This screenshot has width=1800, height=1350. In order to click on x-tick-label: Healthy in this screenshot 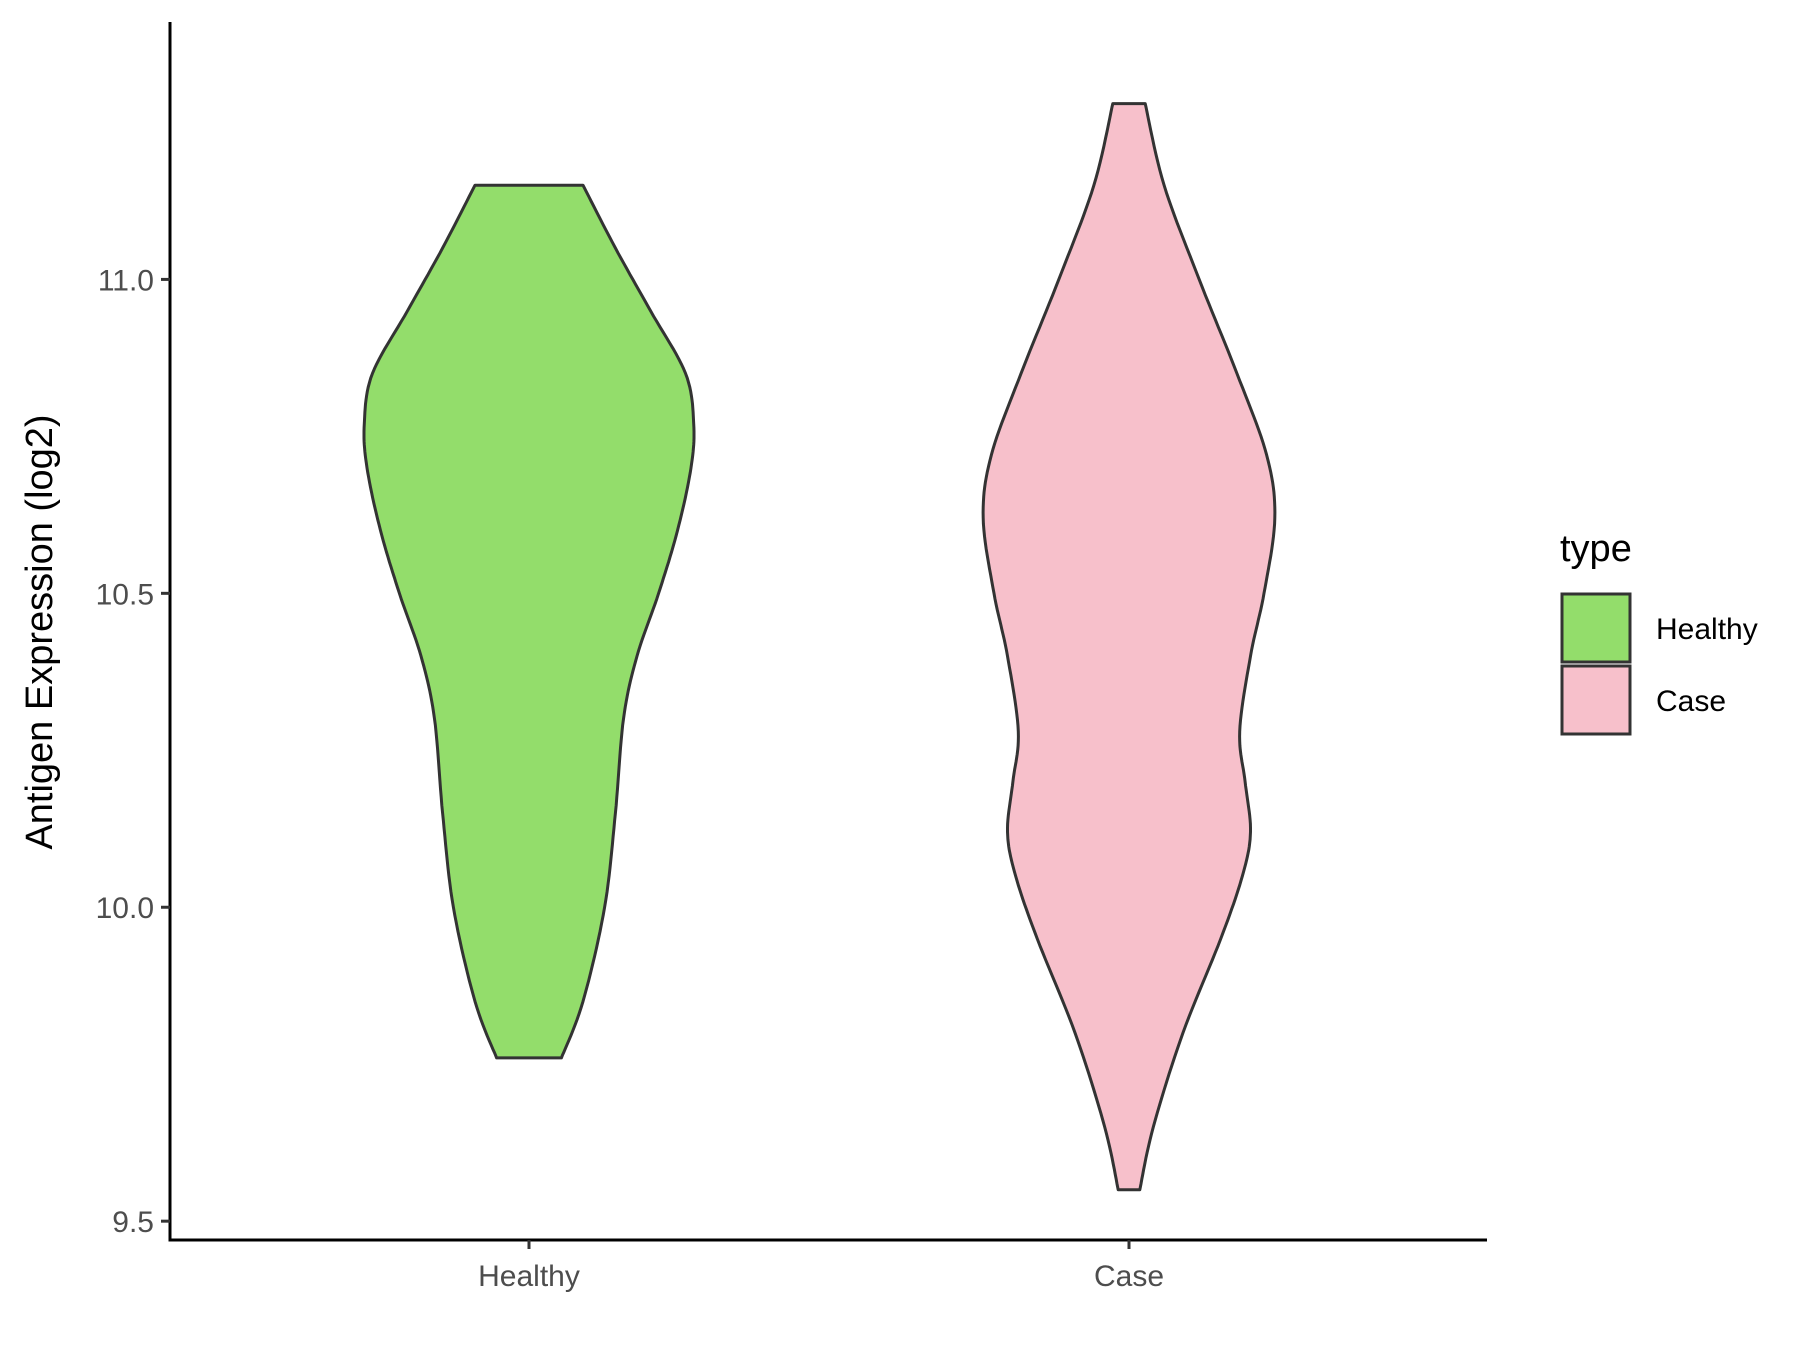, I will do `click(529, 1276)`.